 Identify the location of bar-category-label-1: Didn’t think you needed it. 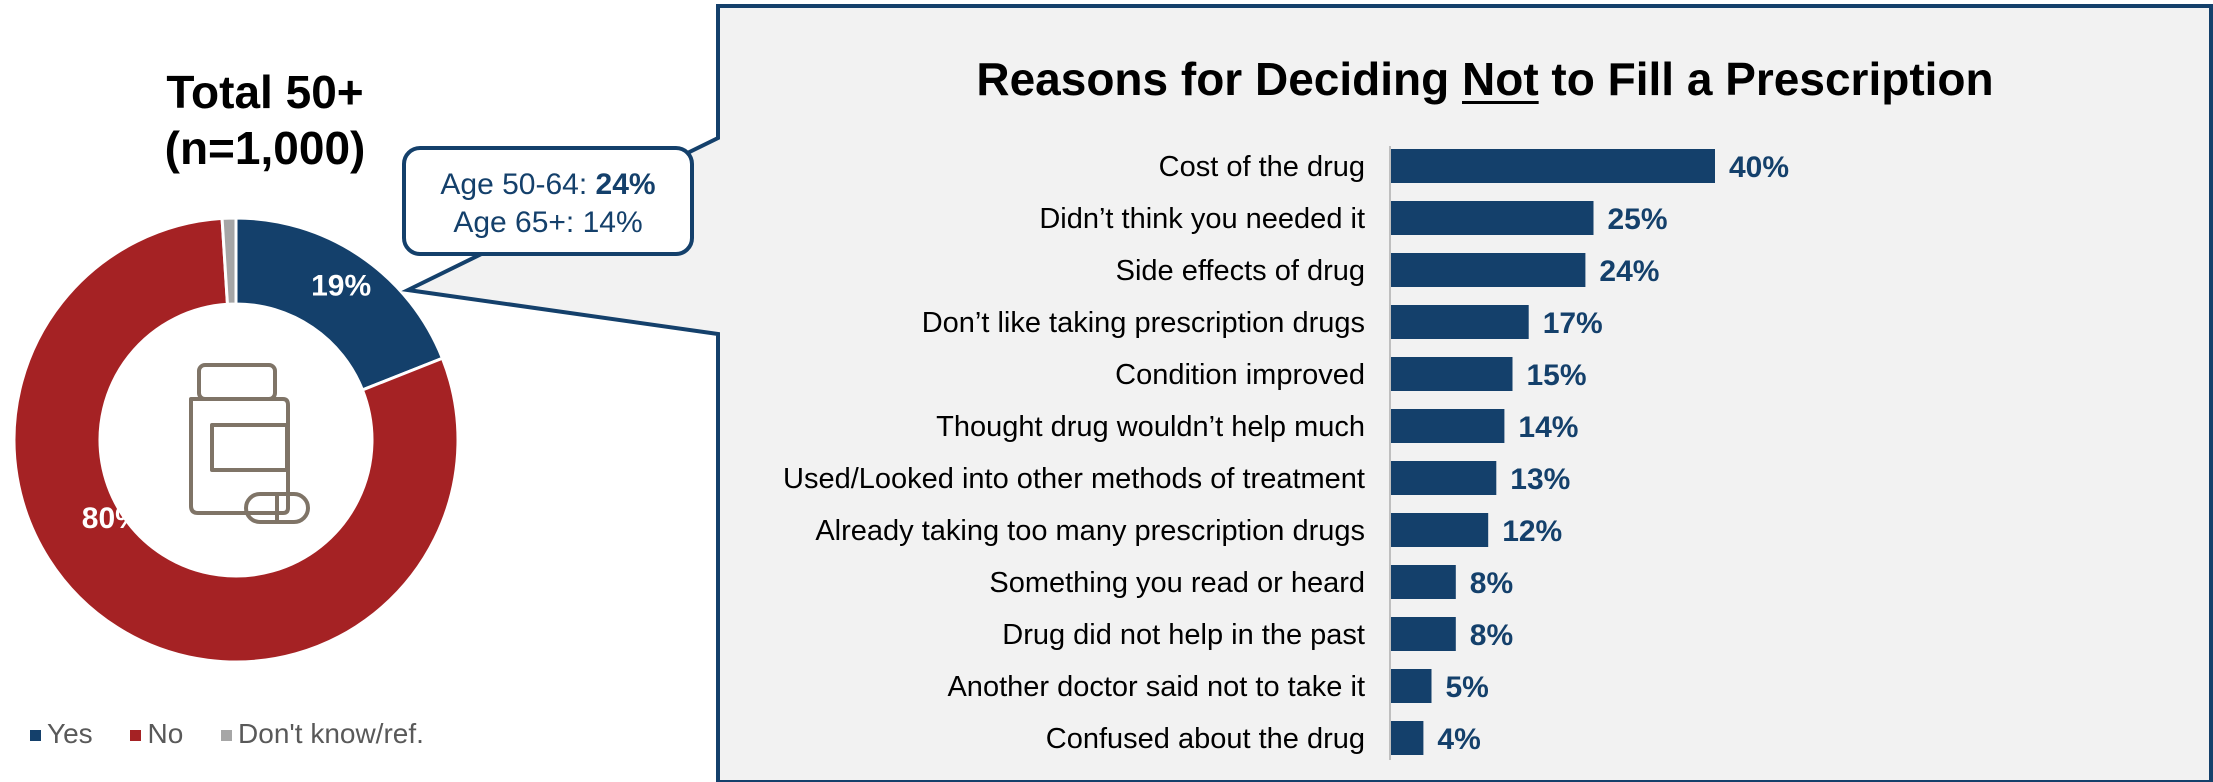
(1202, 219).